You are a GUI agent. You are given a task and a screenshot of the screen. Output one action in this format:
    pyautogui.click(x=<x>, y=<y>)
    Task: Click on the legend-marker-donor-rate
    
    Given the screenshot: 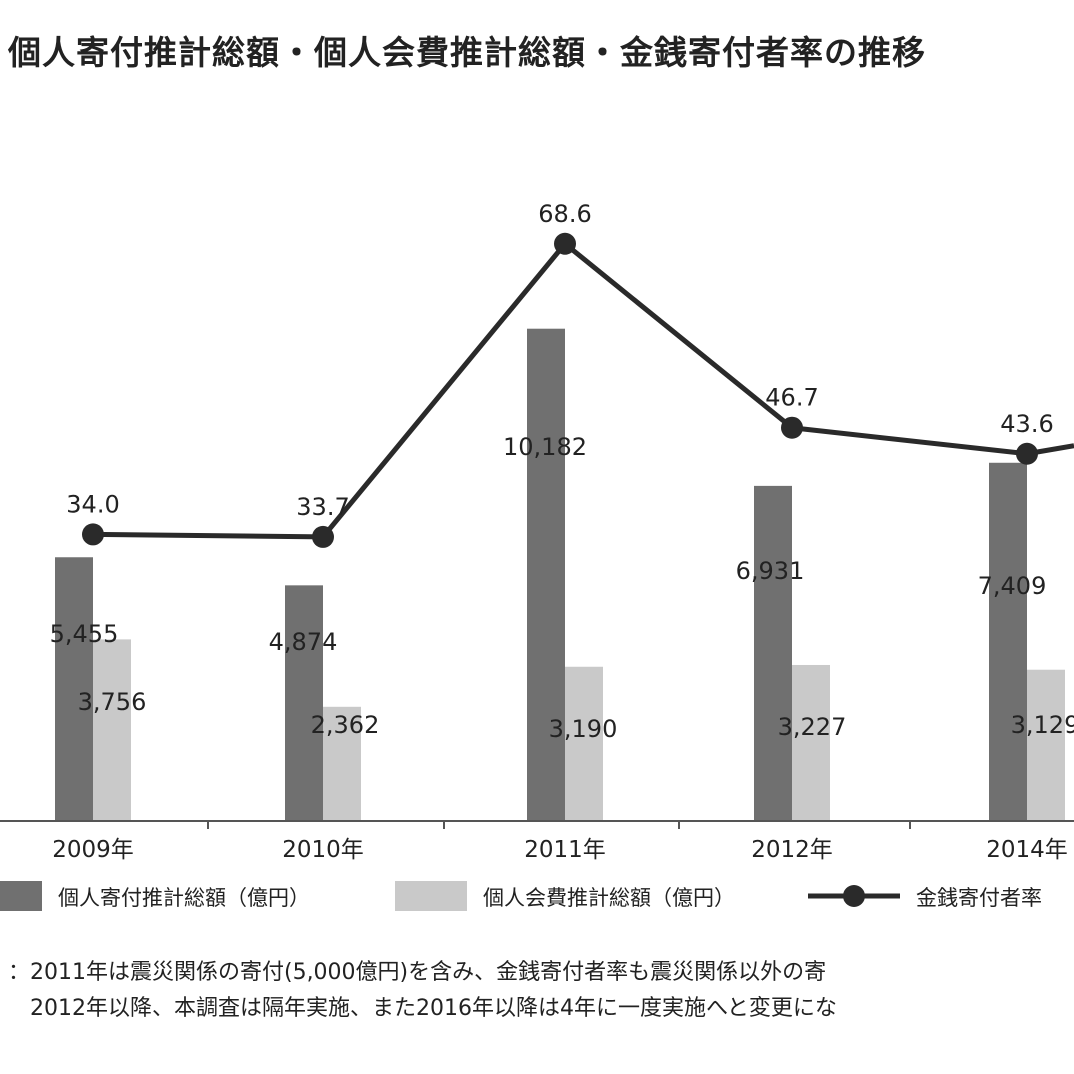 What is the action you would take?
    pyautogui.click(x=854, y=896)
    